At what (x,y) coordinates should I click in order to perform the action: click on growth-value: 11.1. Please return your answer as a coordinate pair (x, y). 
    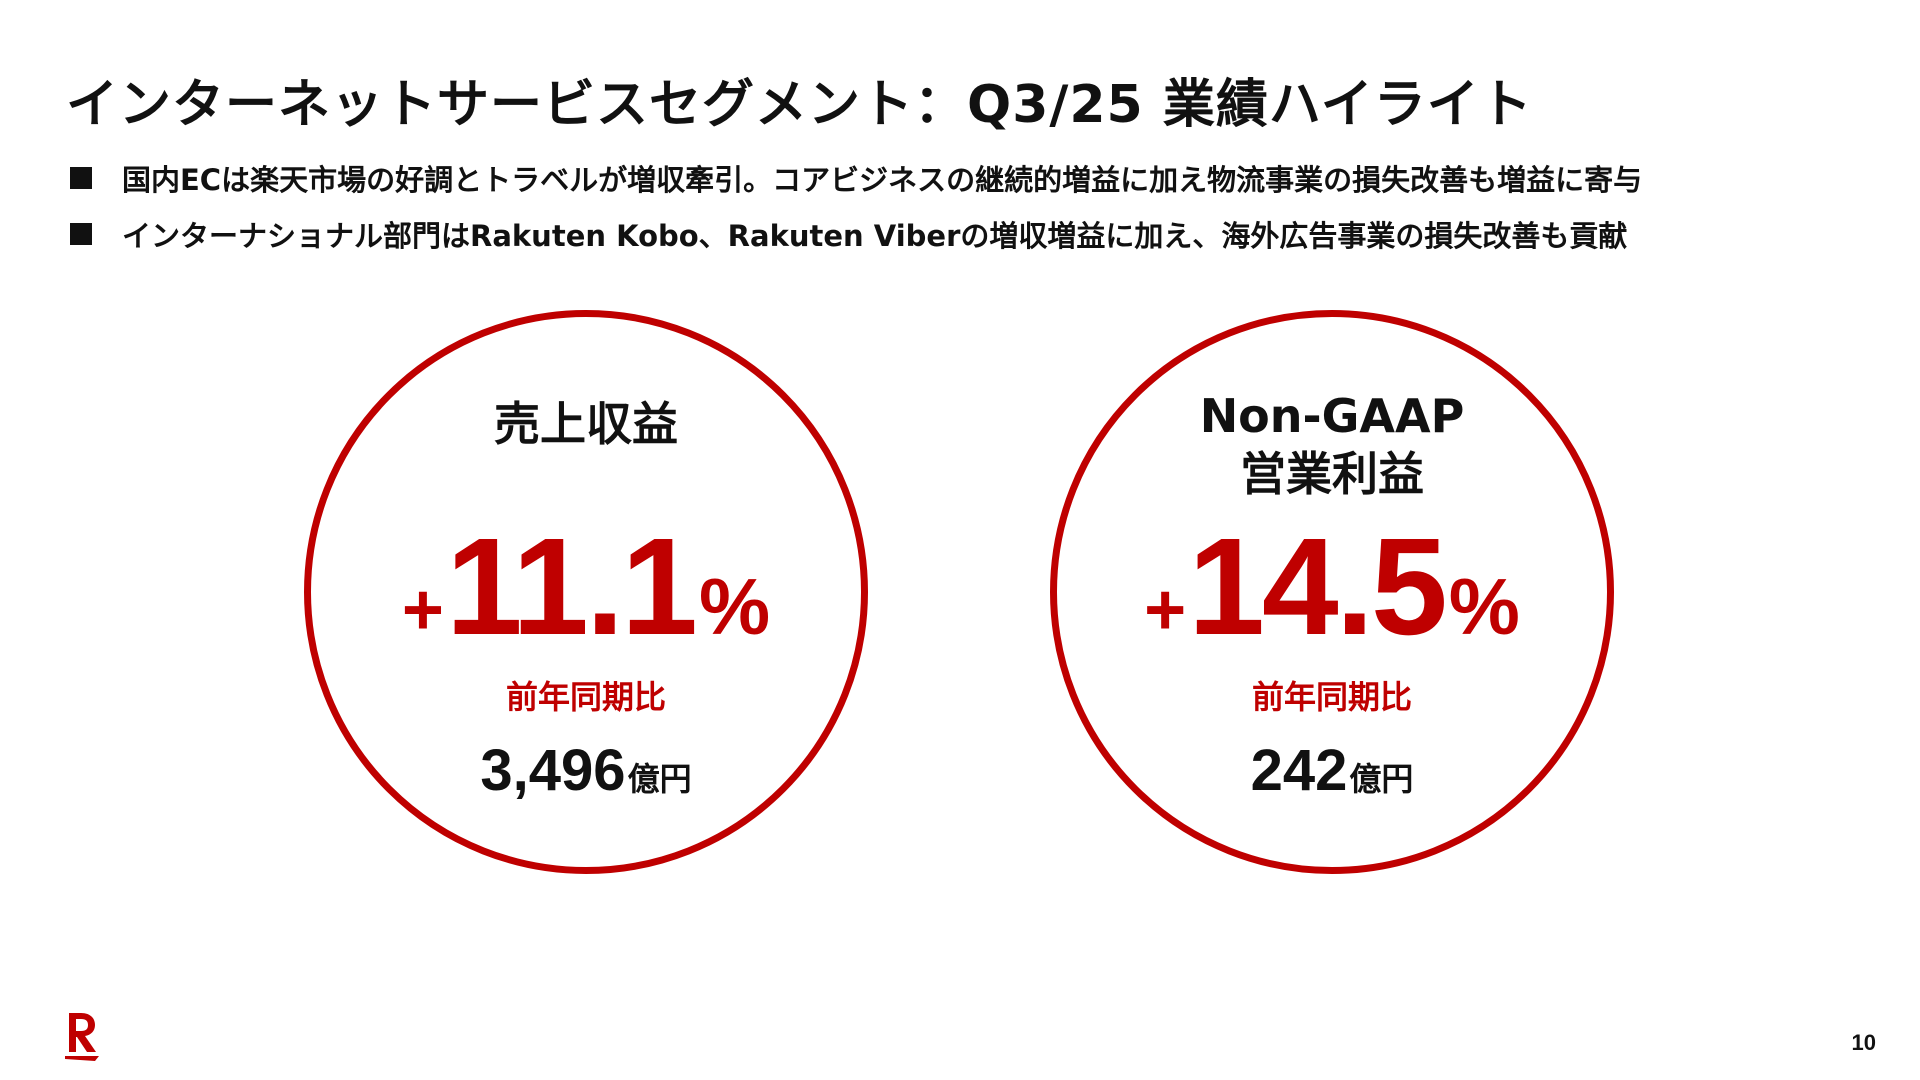
    Looking at the image, I should click on (571, 587).